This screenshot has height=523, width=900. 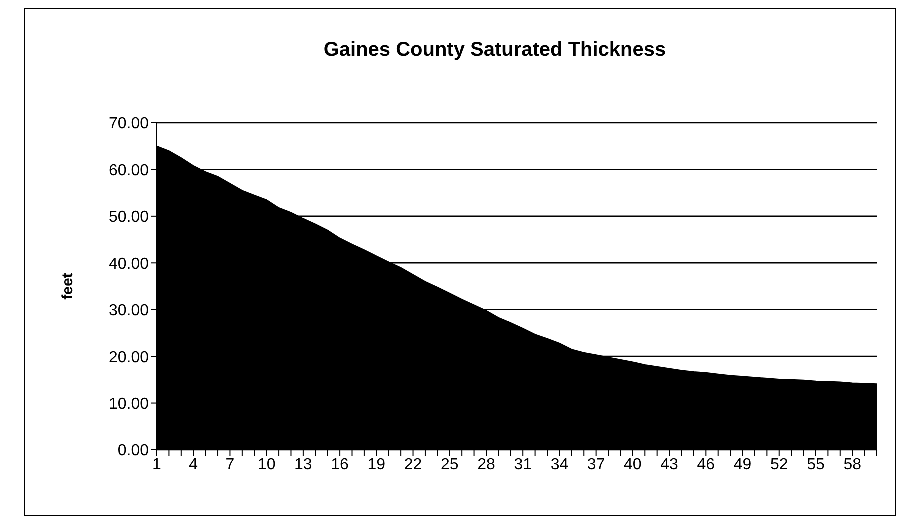 I want to click on x-tick-label: 37, so click(x=596, y=465).